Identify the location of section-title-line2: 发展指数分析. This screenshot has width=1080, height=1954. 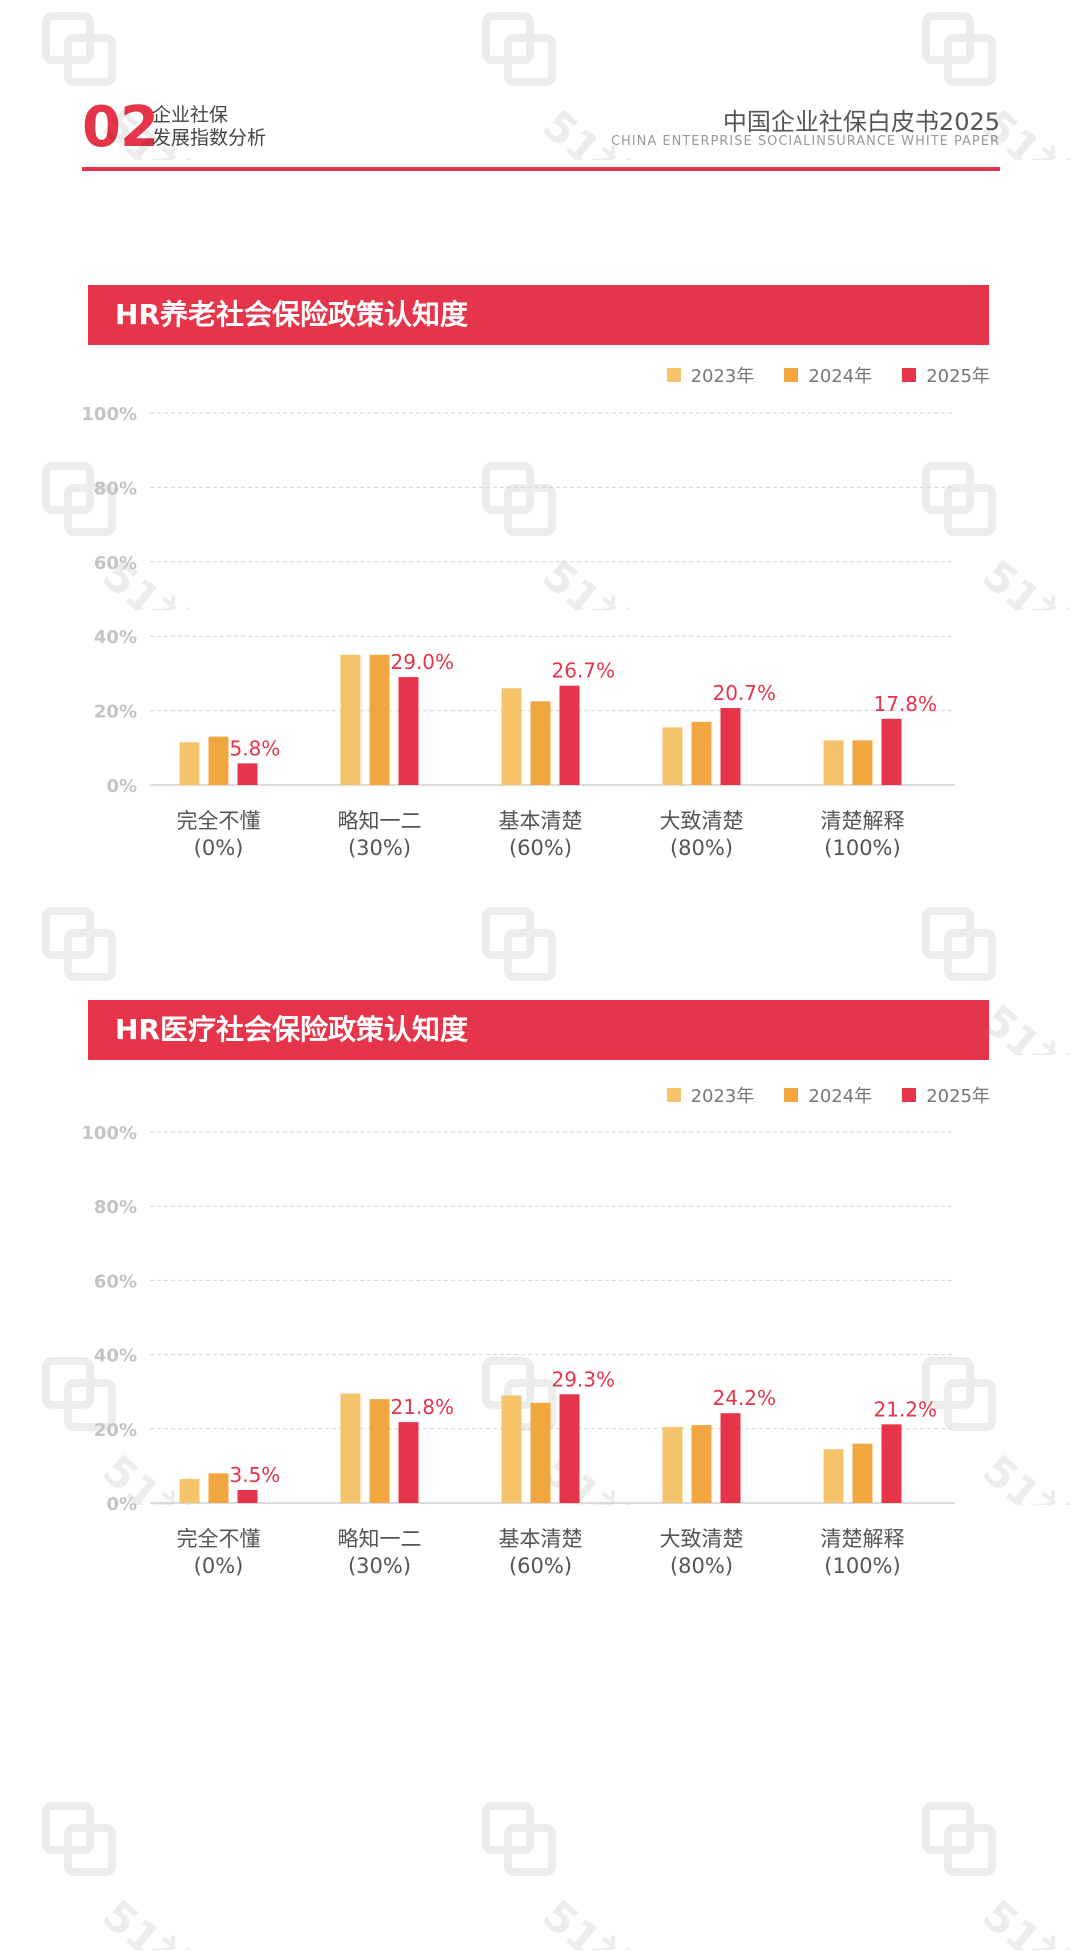
(209, 138).